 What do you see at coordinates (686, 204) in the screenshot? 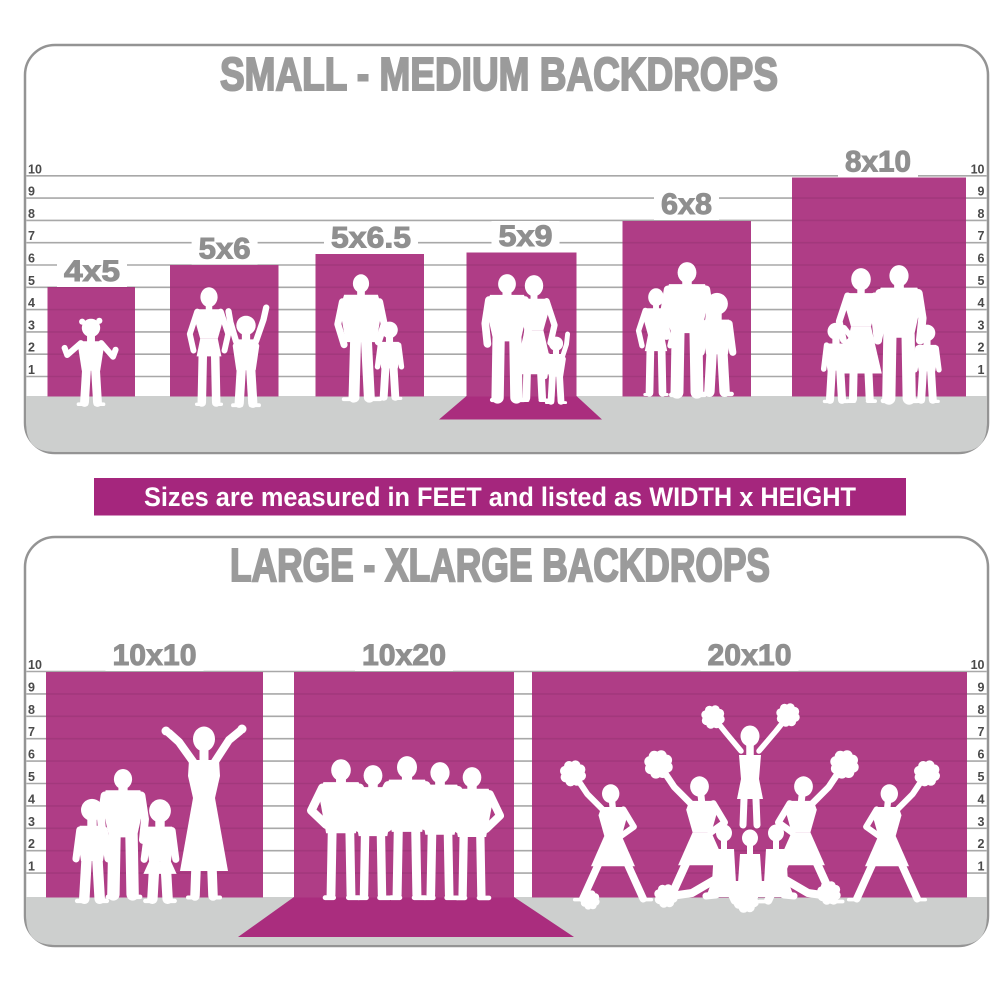
I see `svg-text: 6x8` at bounding box center [686, 204].